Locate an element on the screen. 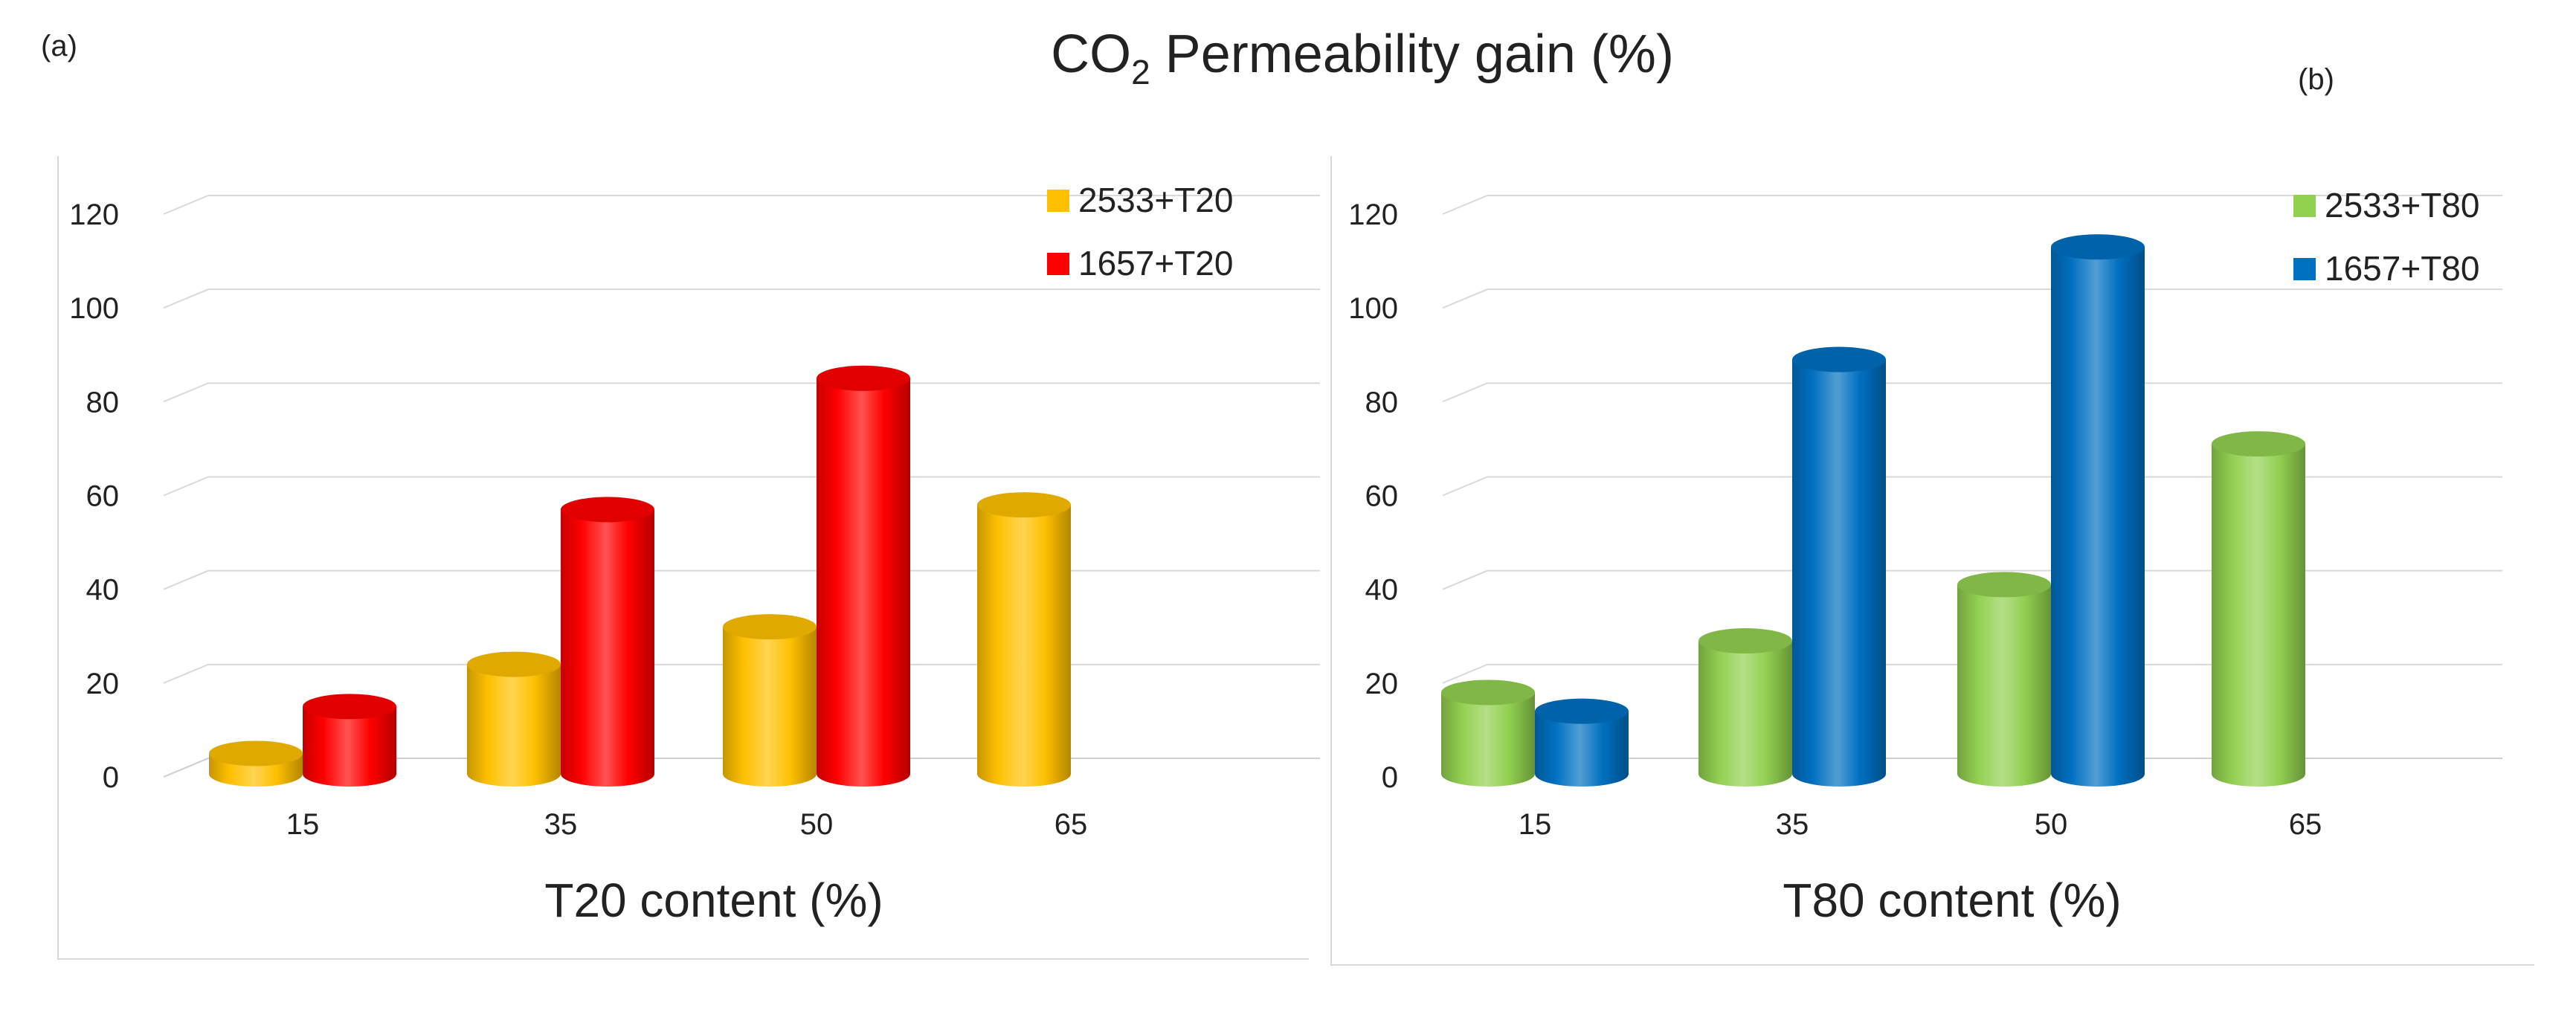 The height and width of the screenshot is (1020, 2576). legend-label: 1657+T80 is located at coordinates (2402, 268).